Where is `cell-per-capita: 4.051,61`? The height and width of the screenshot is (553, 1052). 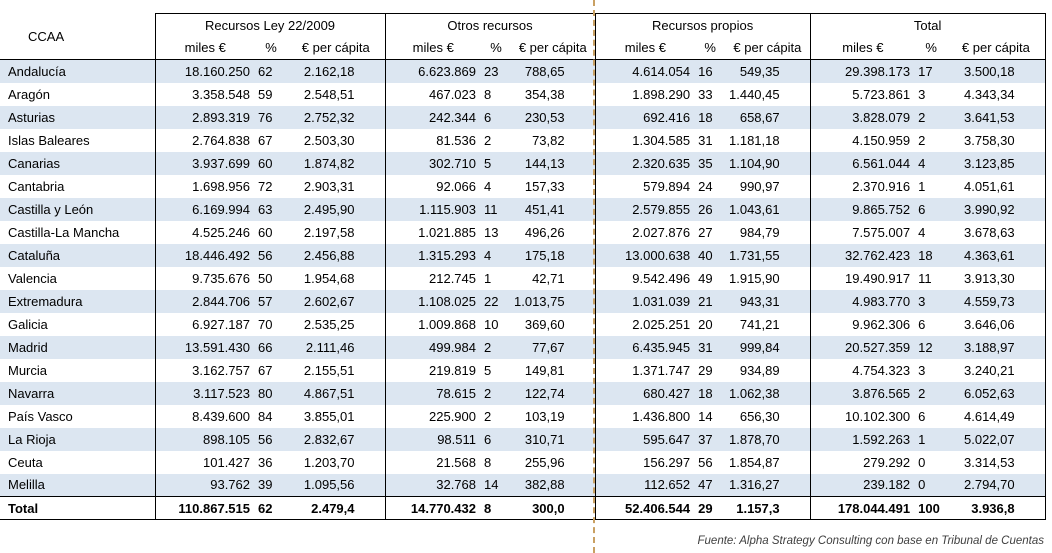 cell-per-capita: 4.051,61 is located at coordinates (996, 186).